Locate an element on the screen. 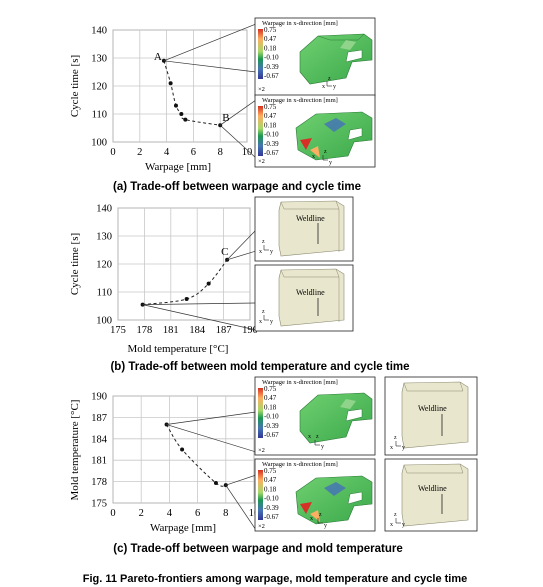 This screenshot has width=543, height=587. chart-c-grid is located at coordinates (183, 449).